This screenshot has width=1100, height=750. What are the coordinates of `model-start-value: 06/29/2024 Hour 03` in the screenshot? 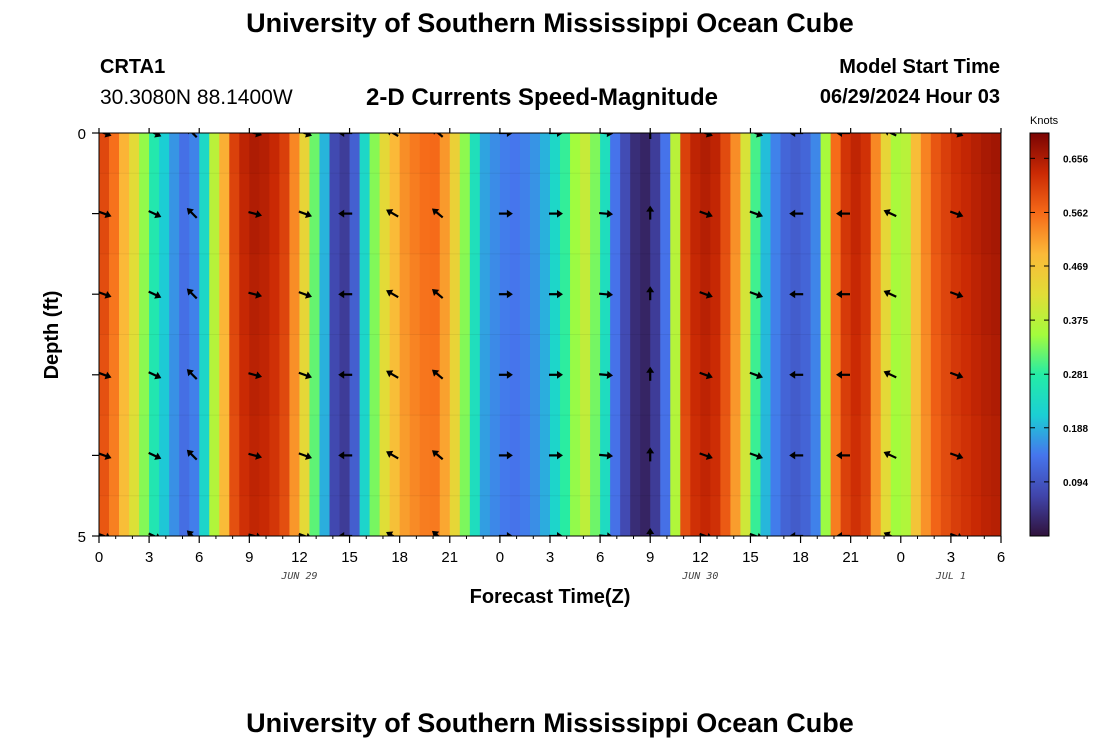 It's located at (909, 97).